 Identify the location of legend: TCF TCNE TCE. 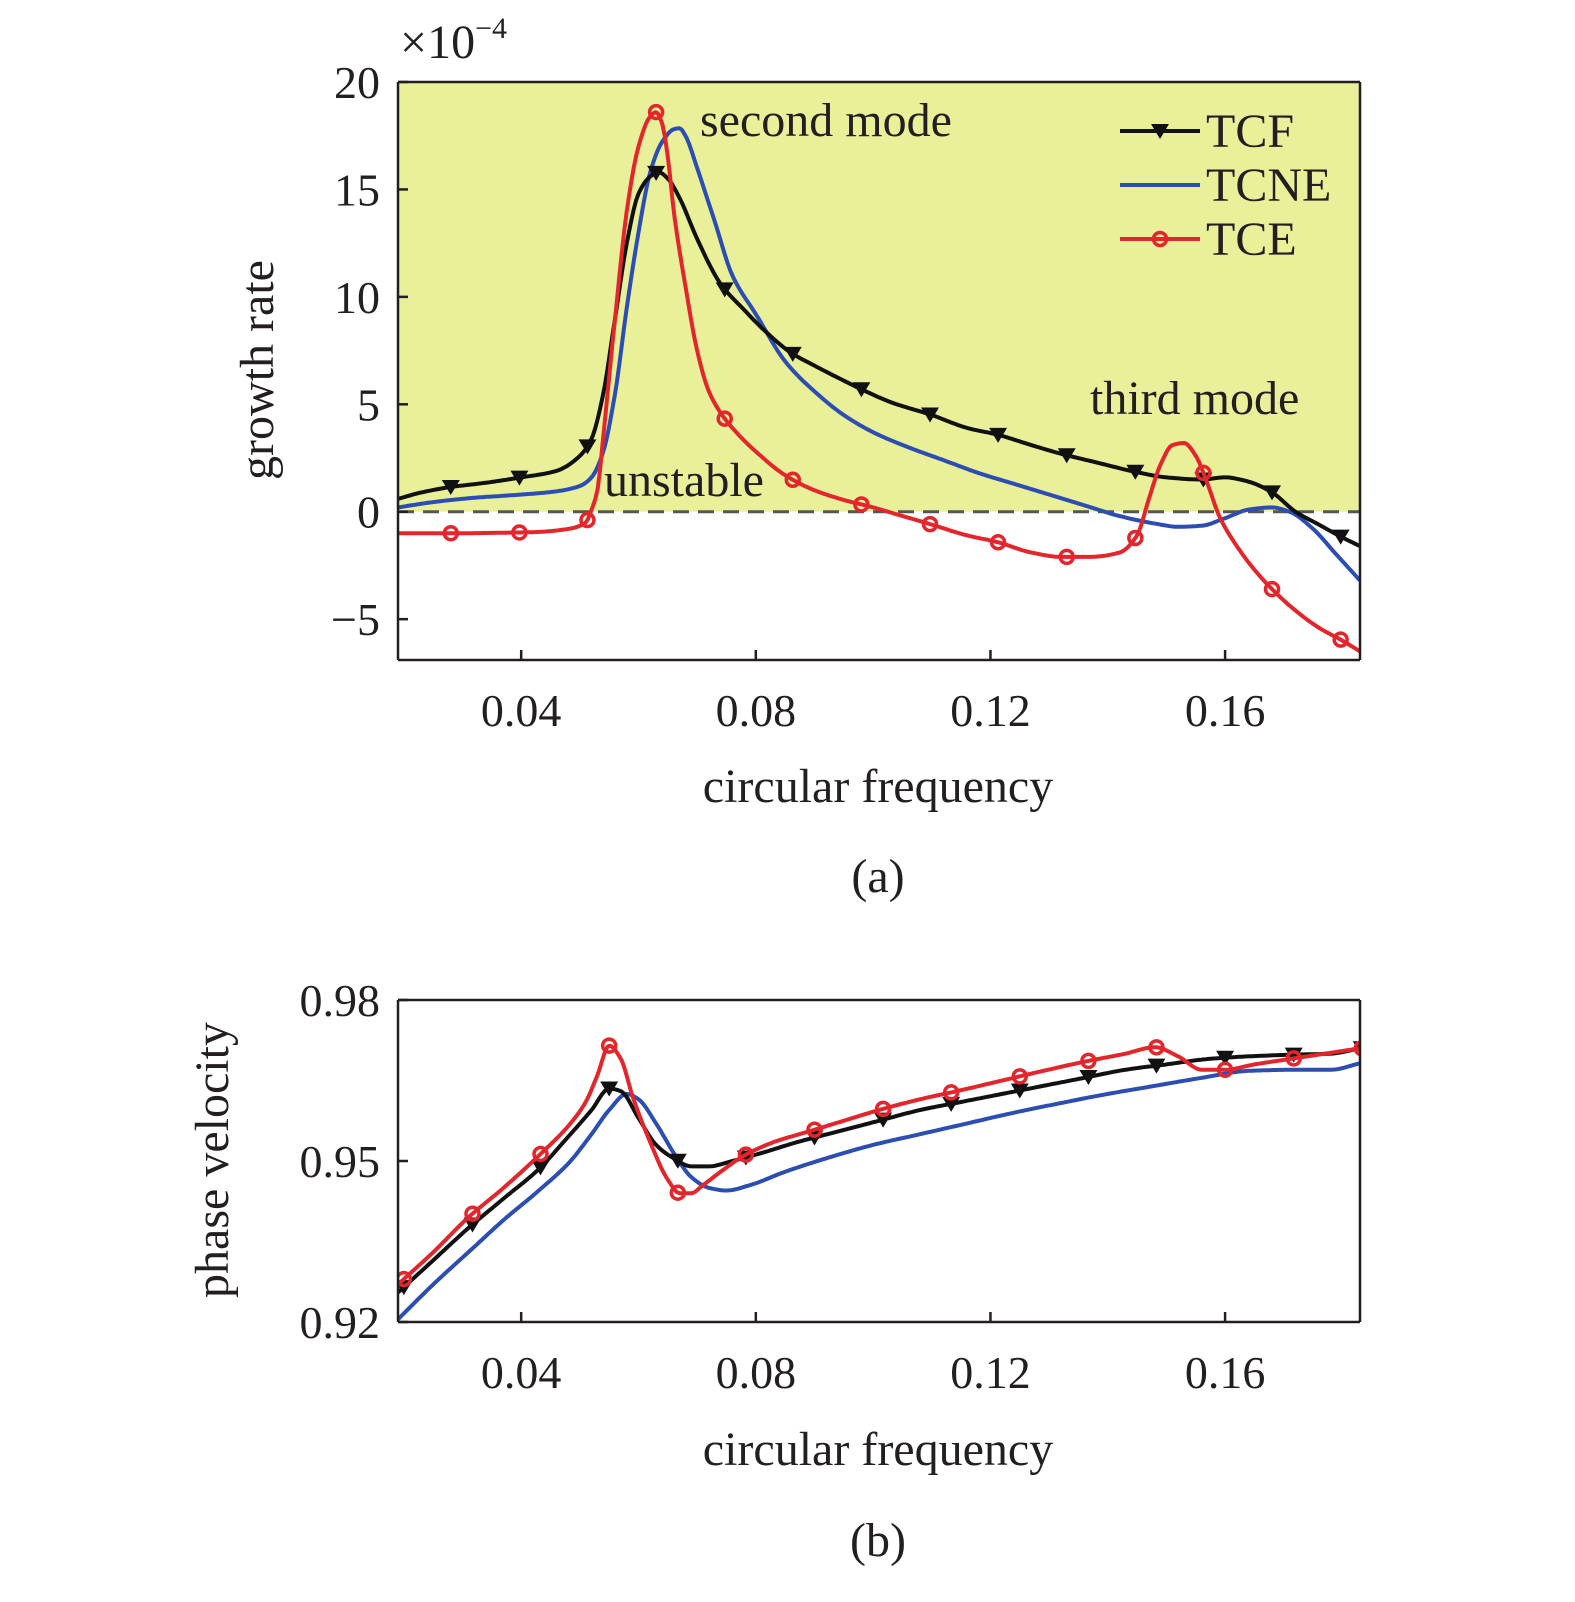
(1225, 185).